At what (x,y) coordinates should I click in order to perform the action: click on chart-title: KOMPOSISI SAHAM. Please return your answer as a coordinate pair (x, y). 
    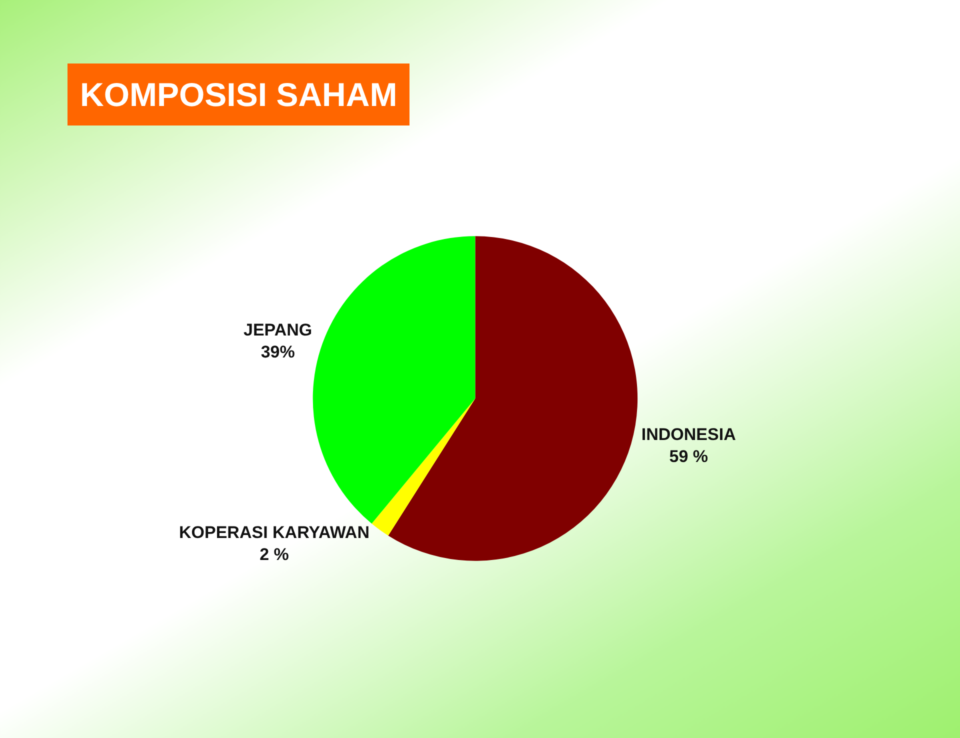
    Looking at the image, I should click on (239, 94).